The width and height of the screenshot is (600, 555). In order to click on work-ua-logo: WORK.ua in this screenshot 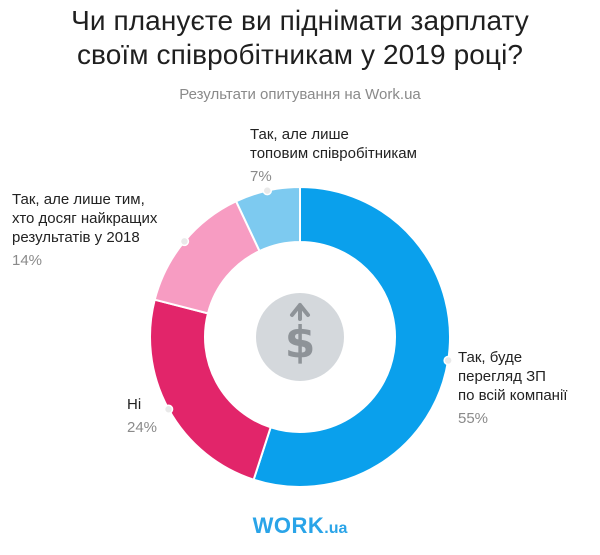, I will do `click(300, 526)`.